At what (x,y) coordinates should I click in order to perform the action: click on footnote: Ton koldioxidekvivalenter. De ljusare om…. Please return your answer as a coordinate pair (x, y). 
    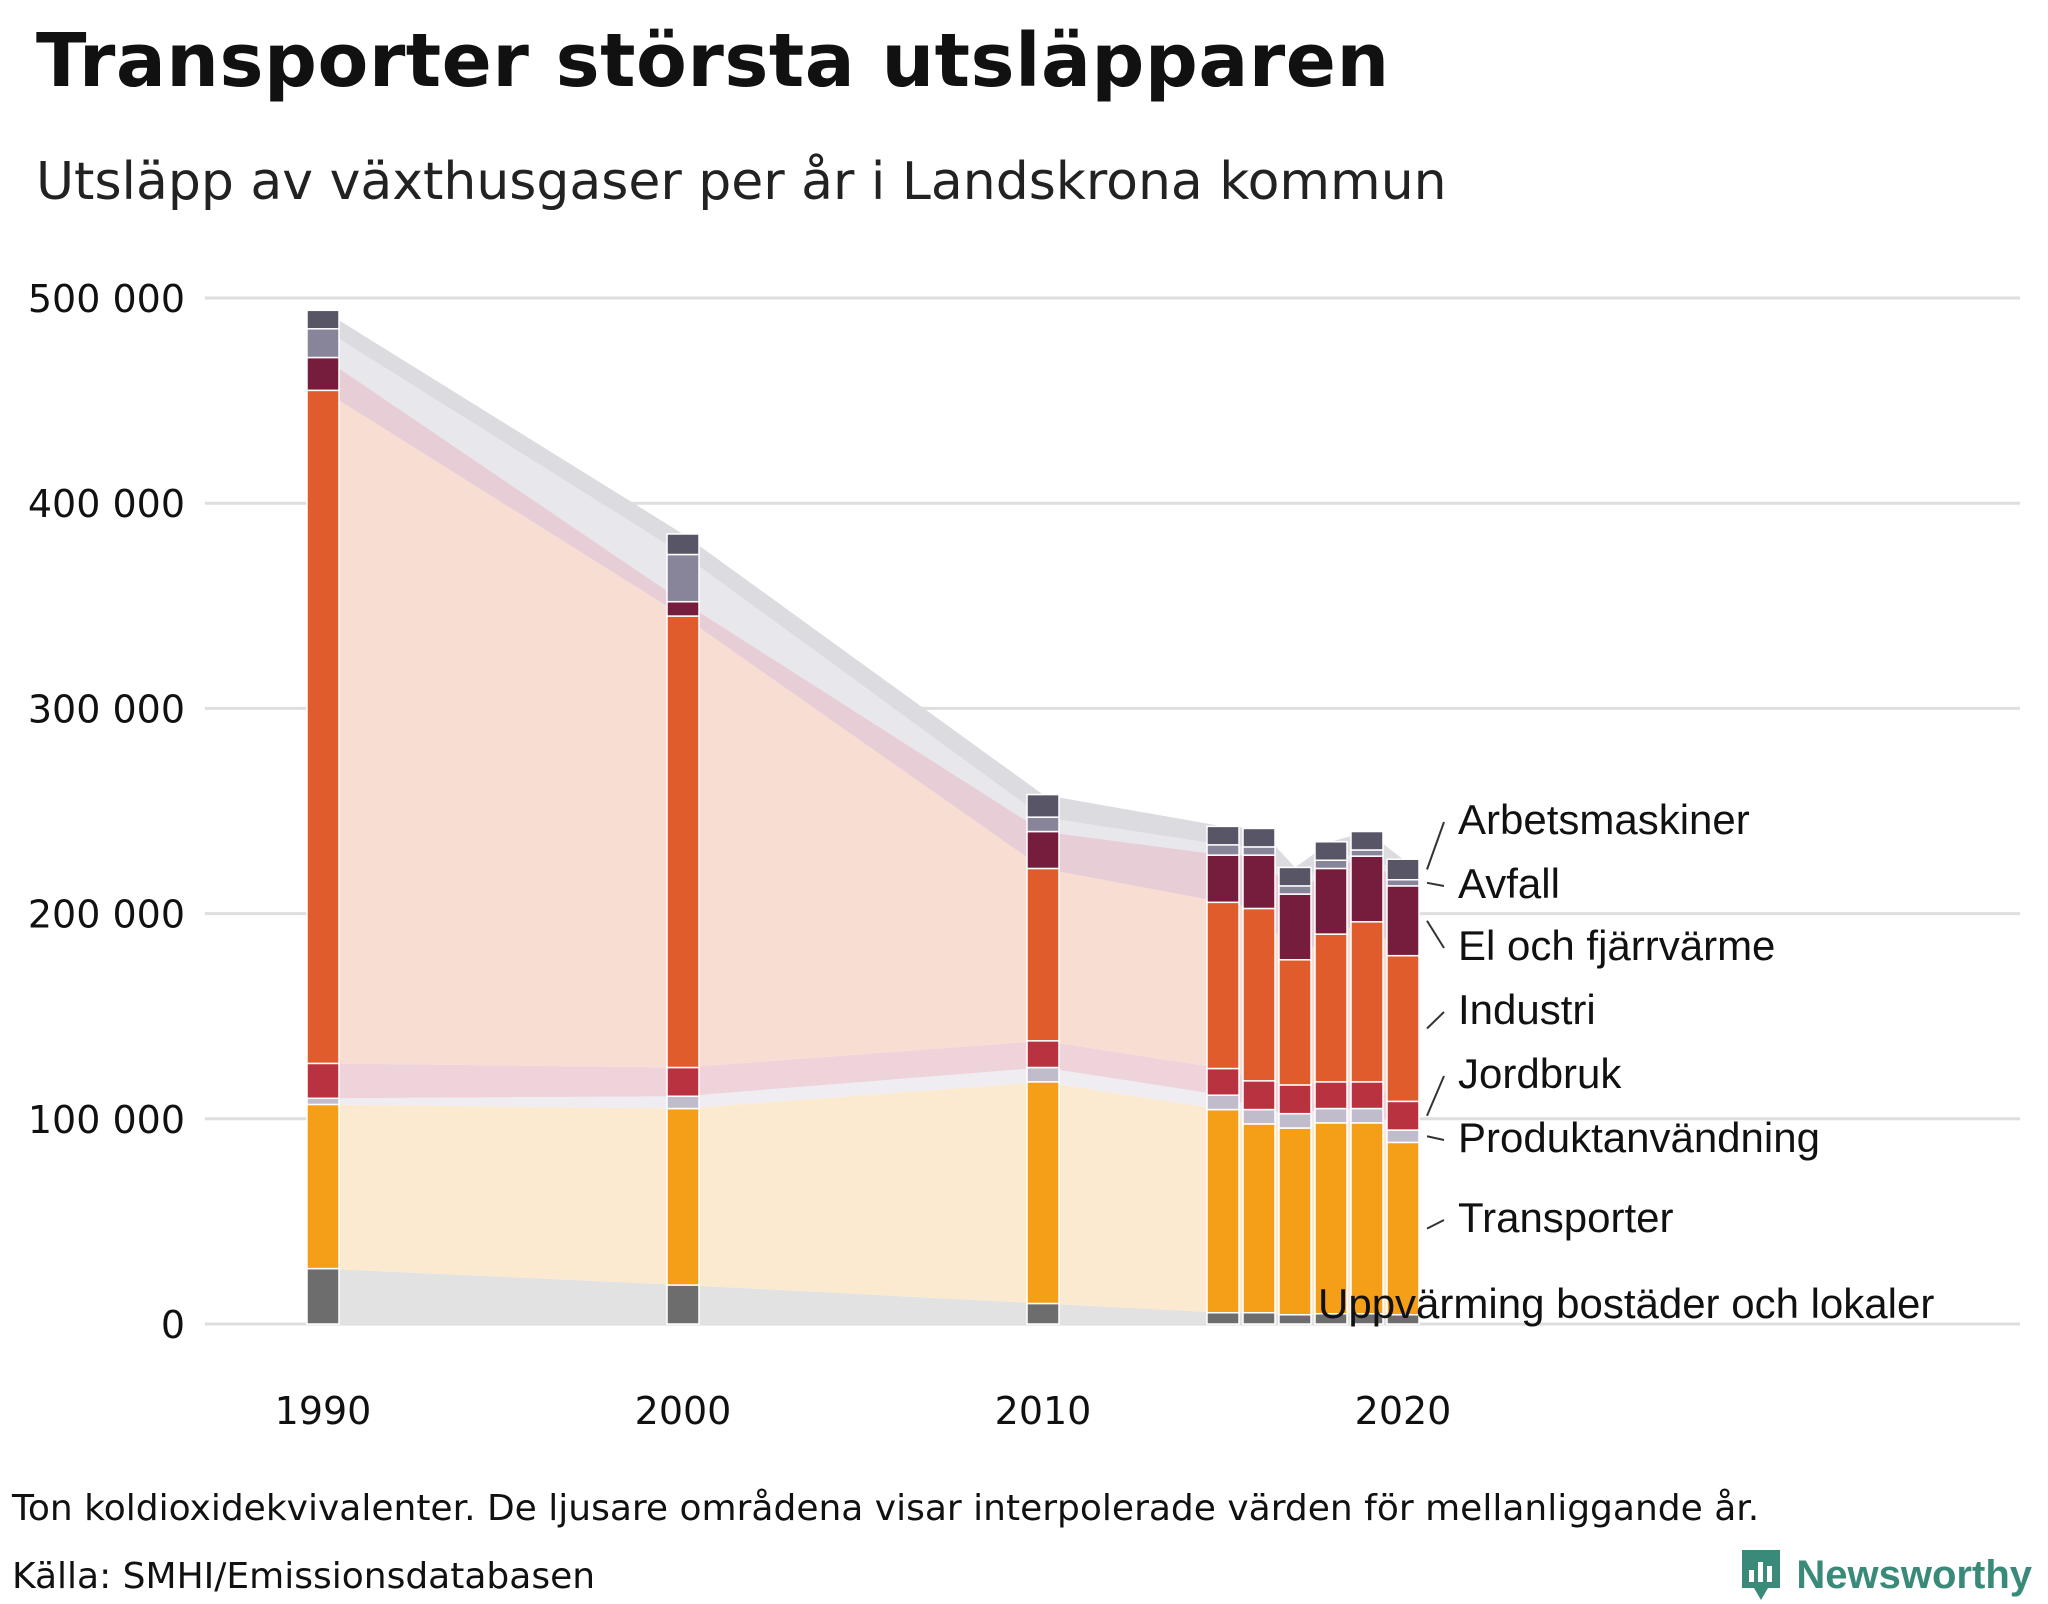
    Looking at the image, I should click on (886, 1508).